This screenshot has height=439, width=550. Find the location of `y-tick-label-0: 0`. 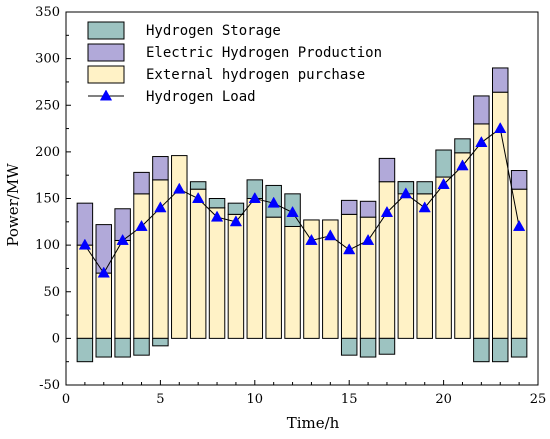

y-tick-label-0: 0 is located at coordinates (56, 338).